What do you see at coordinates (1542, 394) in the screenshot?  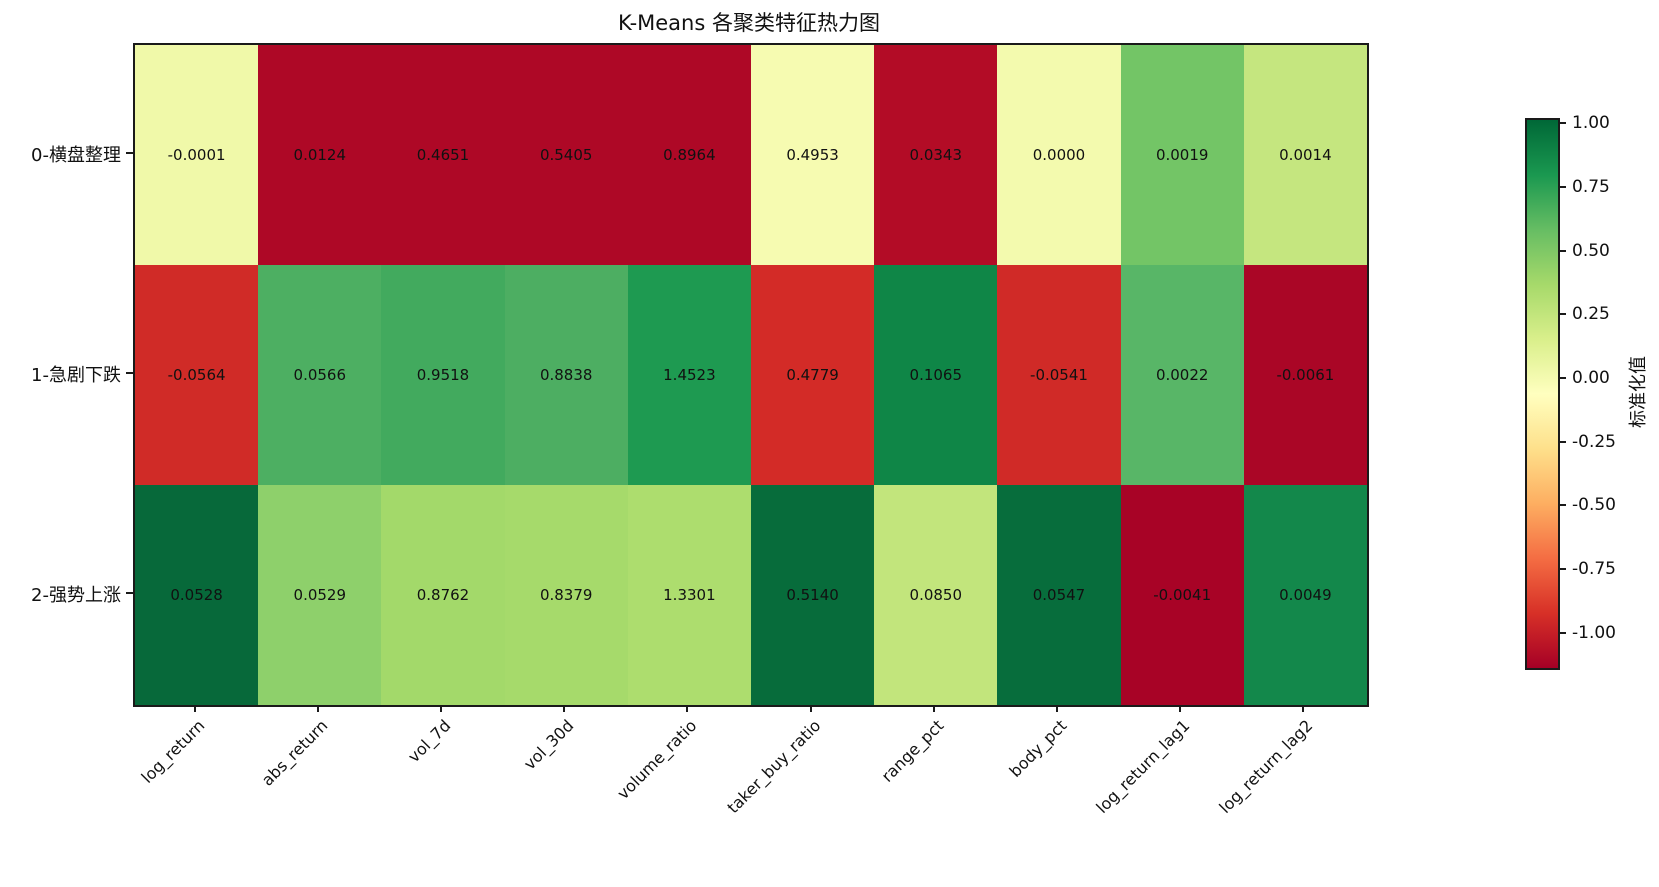 I see `colorbar` at bounding box center [1542, 394].